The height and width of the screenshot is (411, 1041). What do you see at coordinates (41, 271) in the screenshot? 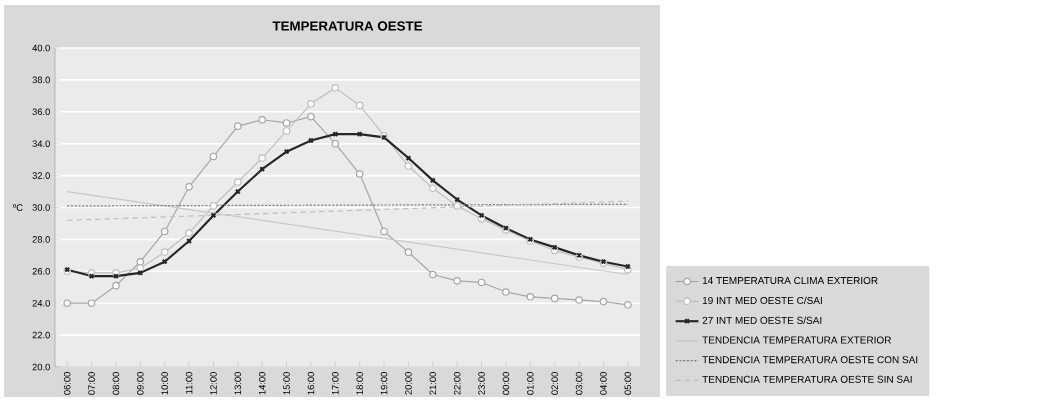
I see `y-tick-label: 26.0` at bounding box center [41, 271].